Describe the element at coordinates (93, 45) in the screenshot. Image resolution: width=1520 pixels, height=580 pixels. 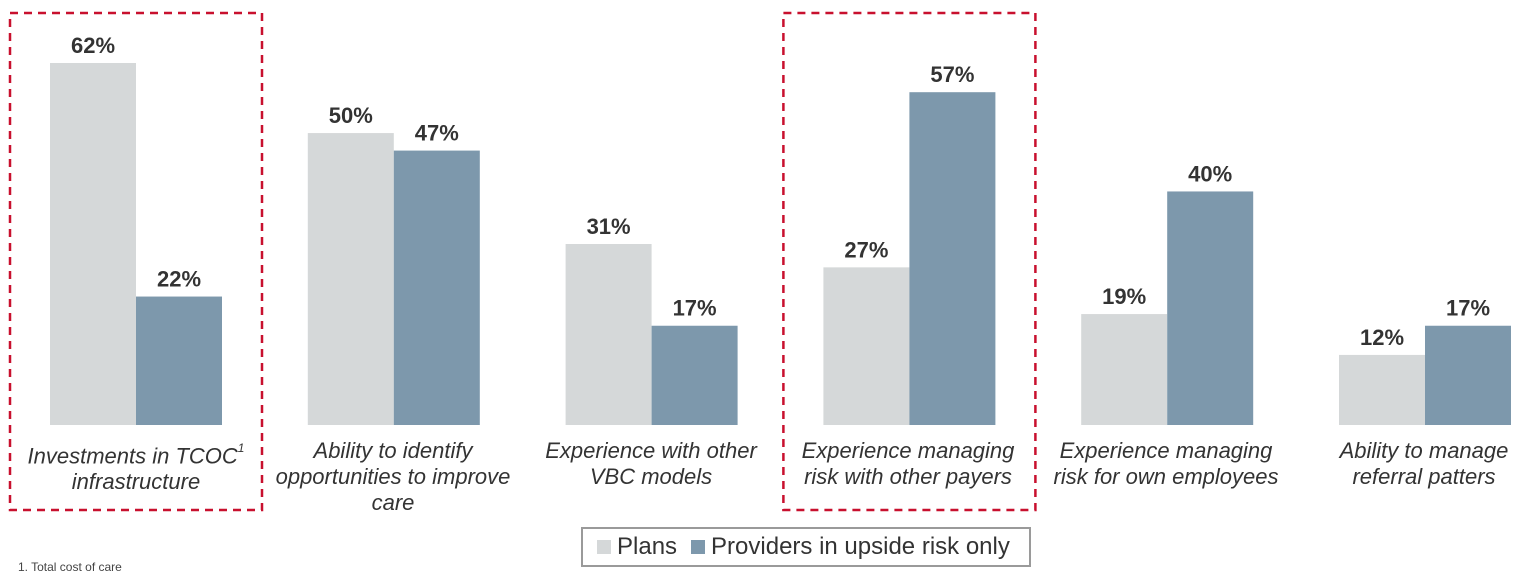
I see `data-label-plans-1: 62%` at that location.